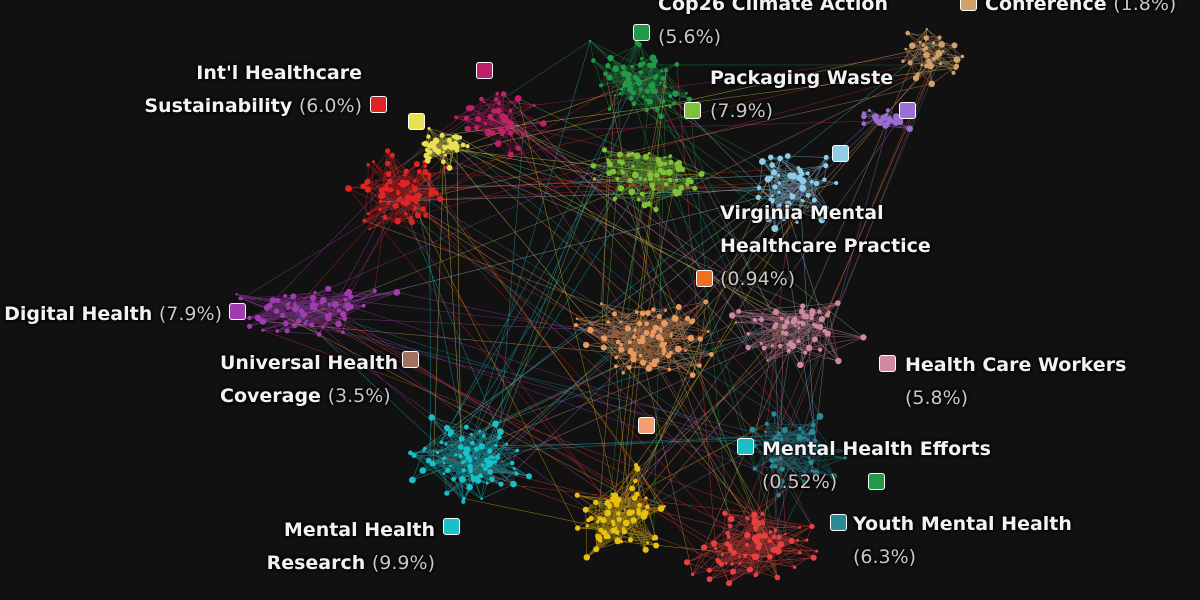 Image resolution: width=1200 pixels, height=600 pixels. I want to click on cluster-share: (5.8%), so click(937, 398).